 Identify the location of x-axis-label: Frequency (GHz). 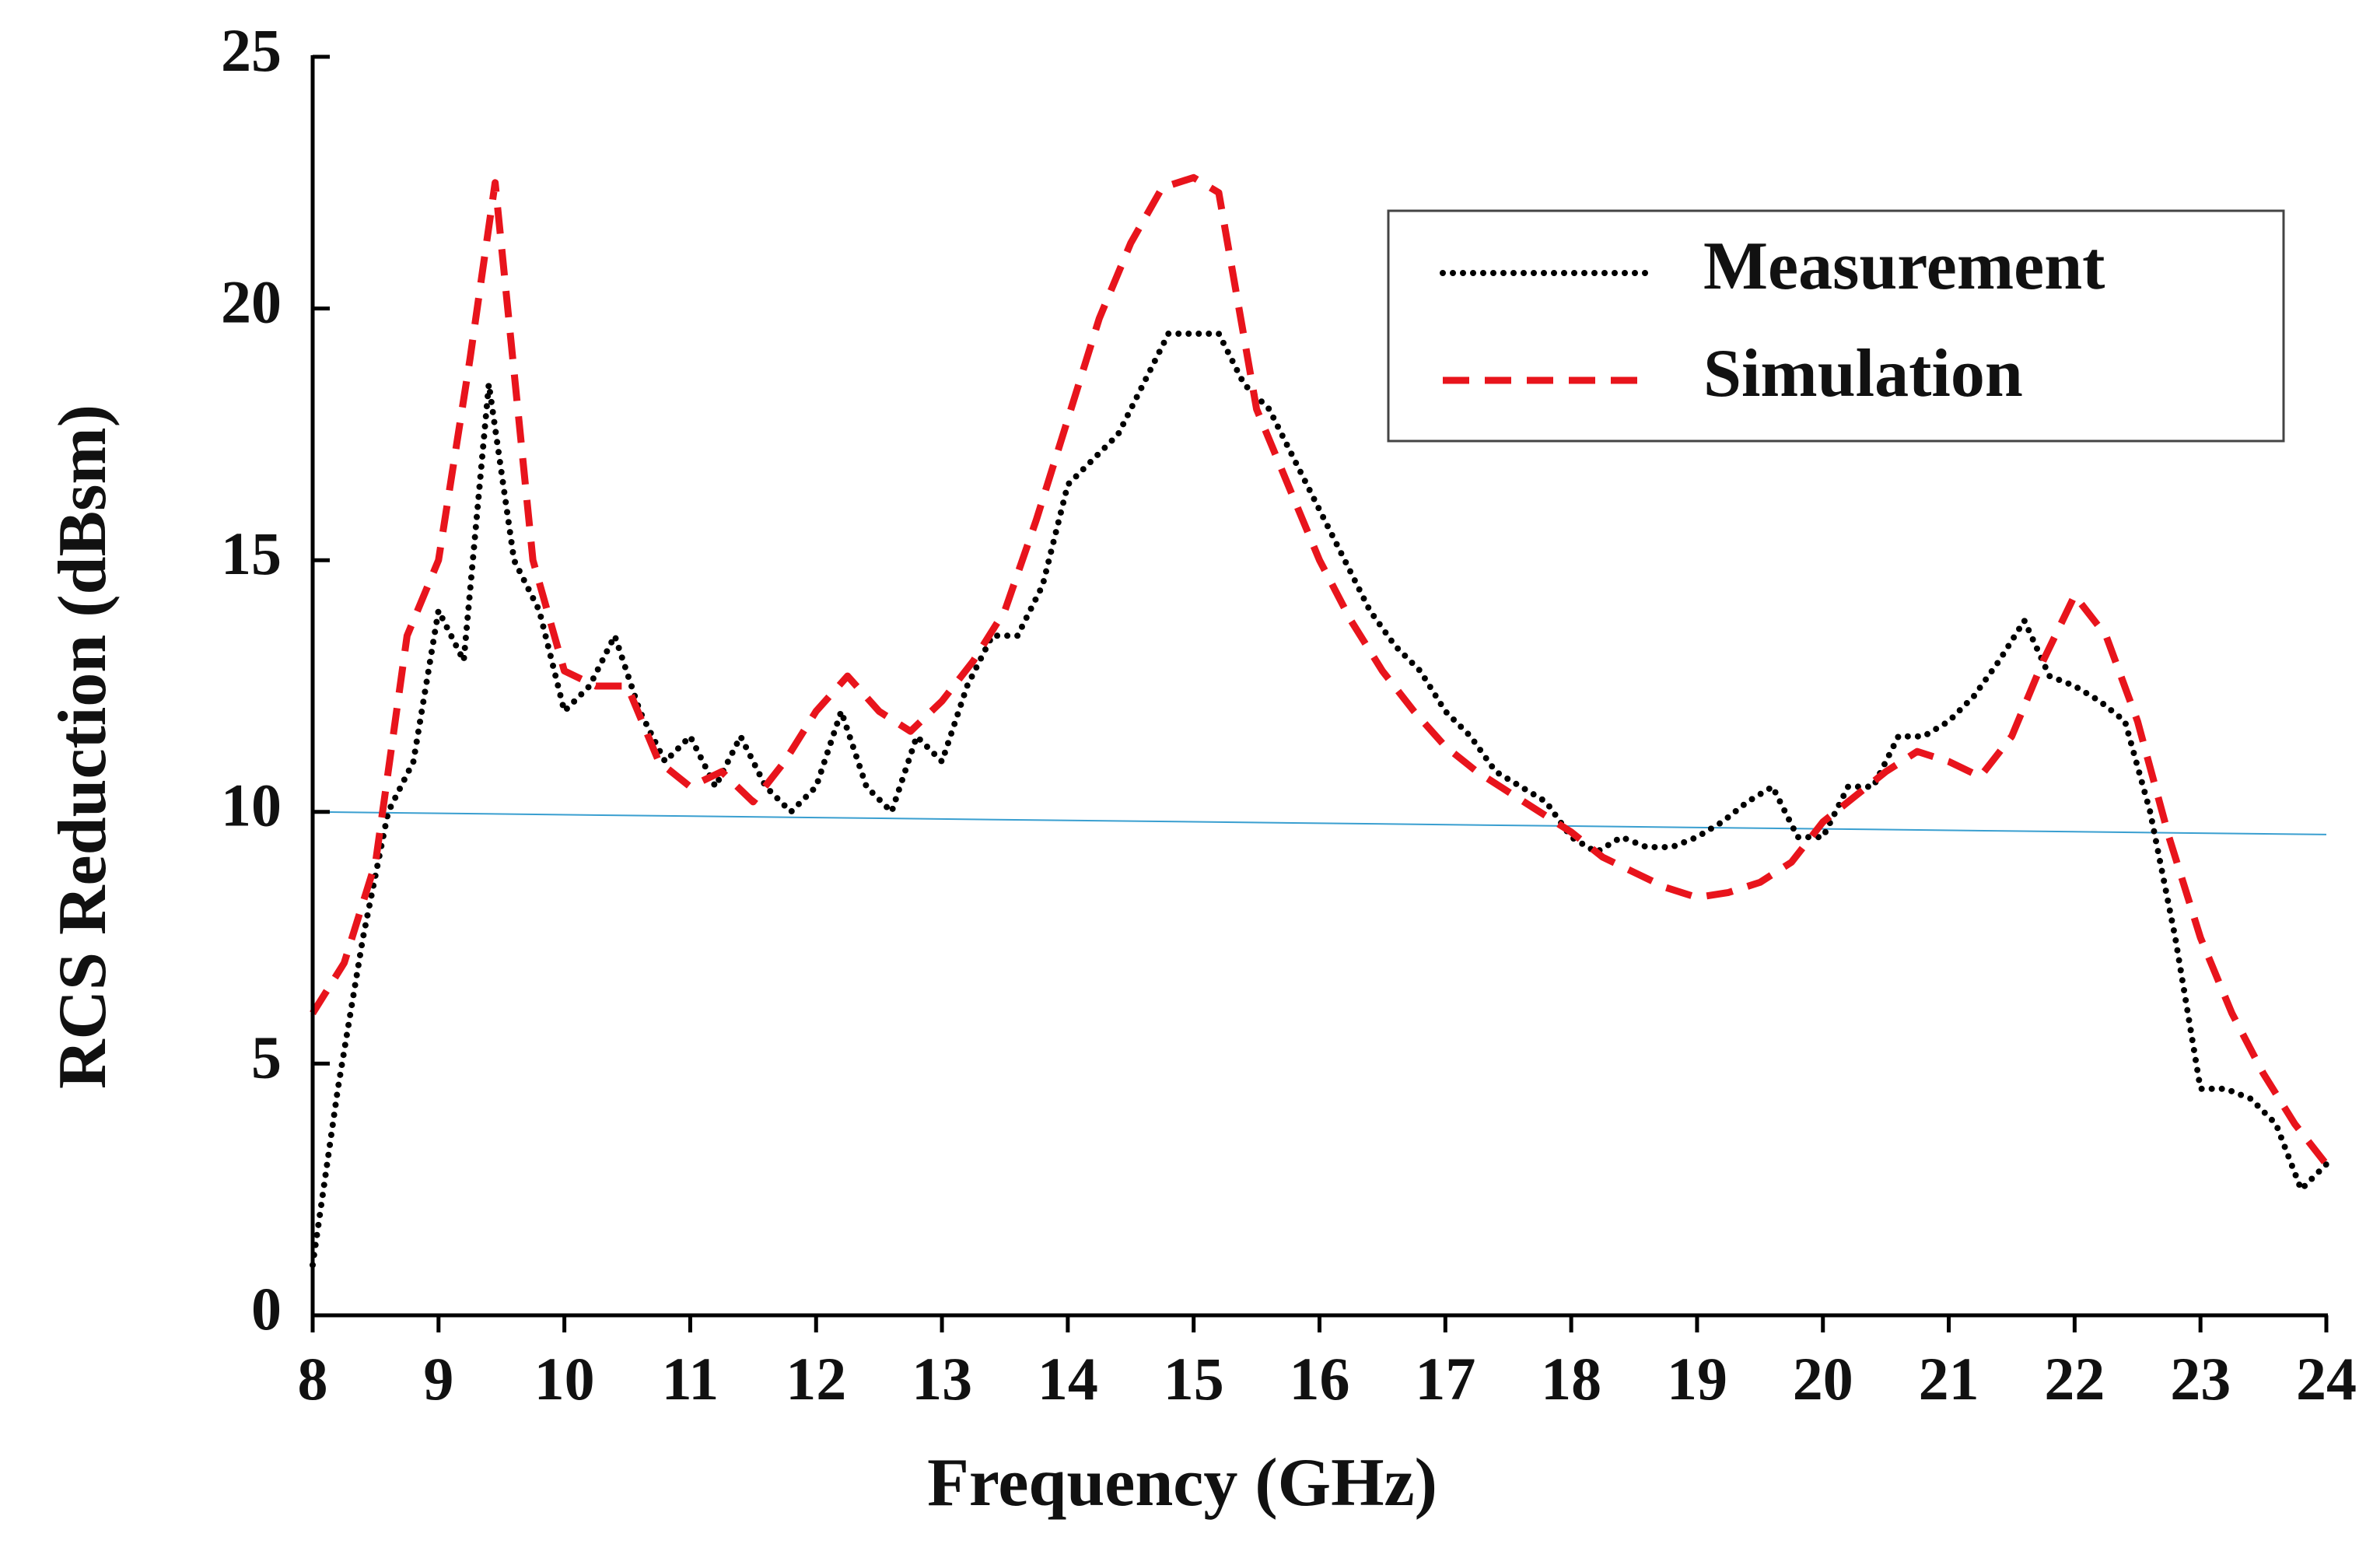
(1182, 1483).